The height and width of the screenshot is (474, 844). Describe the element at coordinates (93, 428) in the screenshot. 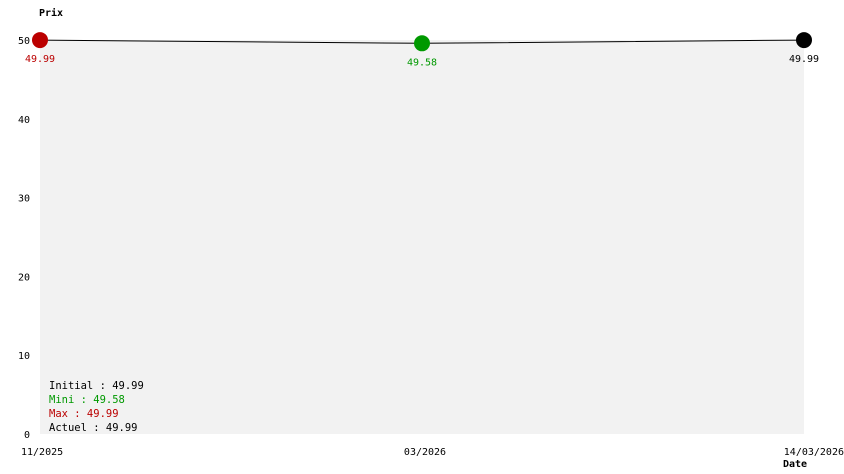

I see `legend-actuel: Actuel : 49.99` at that location.